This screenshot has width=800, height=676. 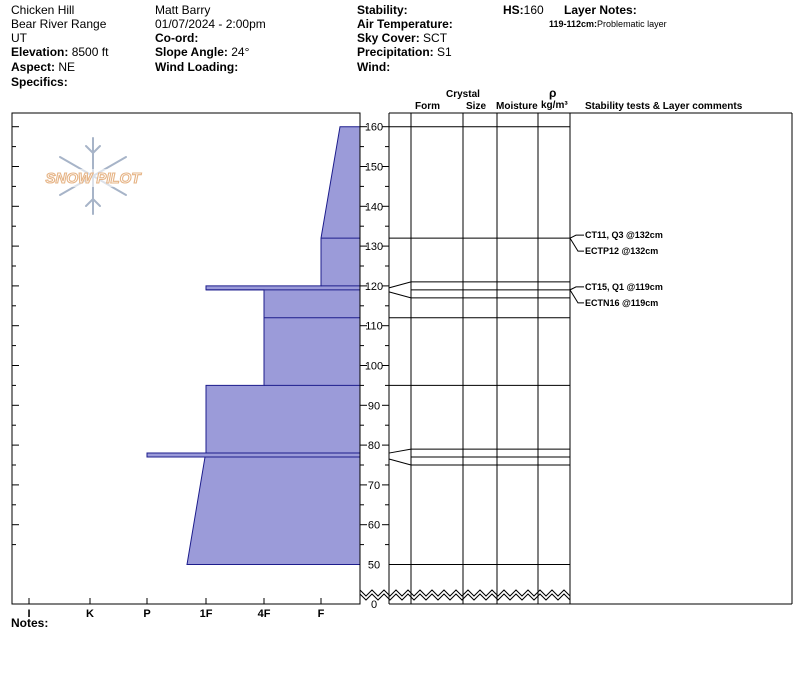 What do you see at coordinates (374, 566) in the screenshot?
I see `depth-label-50: 50` at bounding box center [374, 566].